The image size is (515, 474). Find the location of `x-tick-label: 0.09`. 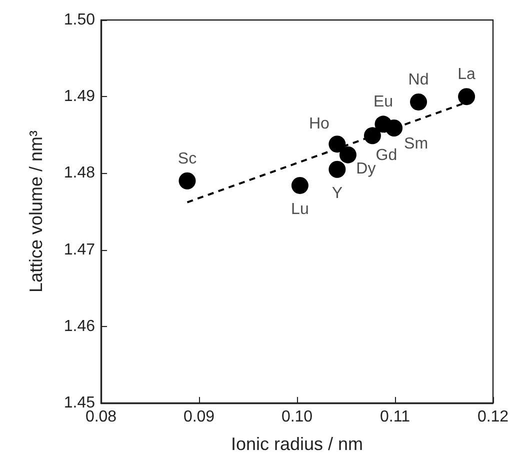

x-tick-label: 0.09 is located at coordinates (199, 417).